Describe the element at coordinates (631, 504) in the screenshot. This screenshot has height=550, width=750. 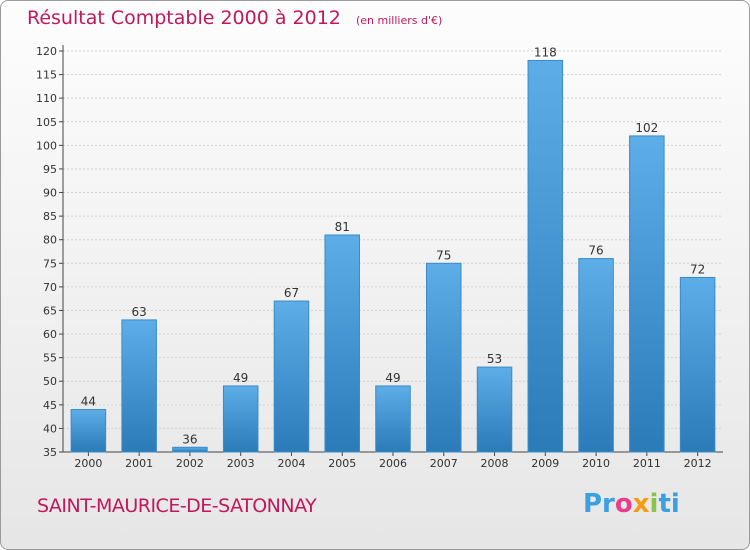
I see `proxiti-logo: Proxiti` at that location.